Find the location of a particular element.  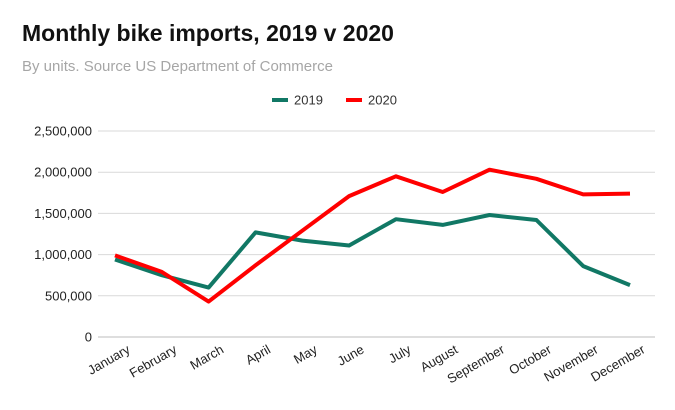

y-tick-label: 2,000,000 is located at coordinates (63, 172).